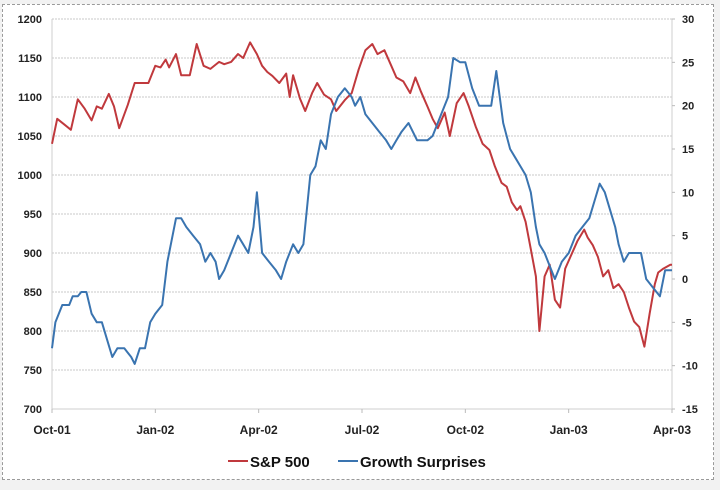  Describe the element at coordinates (688, 107) in the screenshot. I see `y2-tick-label: 20` at that location.